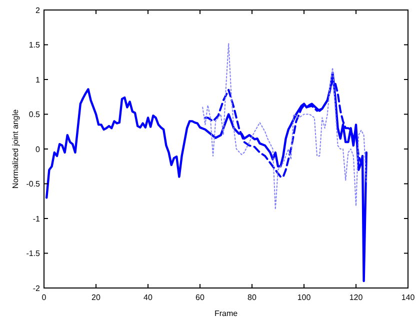 Image resolution: width=418 pixels, height=324 pixels. Describe the element at coordinates (96, 297) in the screenshot. I see `x-tick-label: 20` at that location.